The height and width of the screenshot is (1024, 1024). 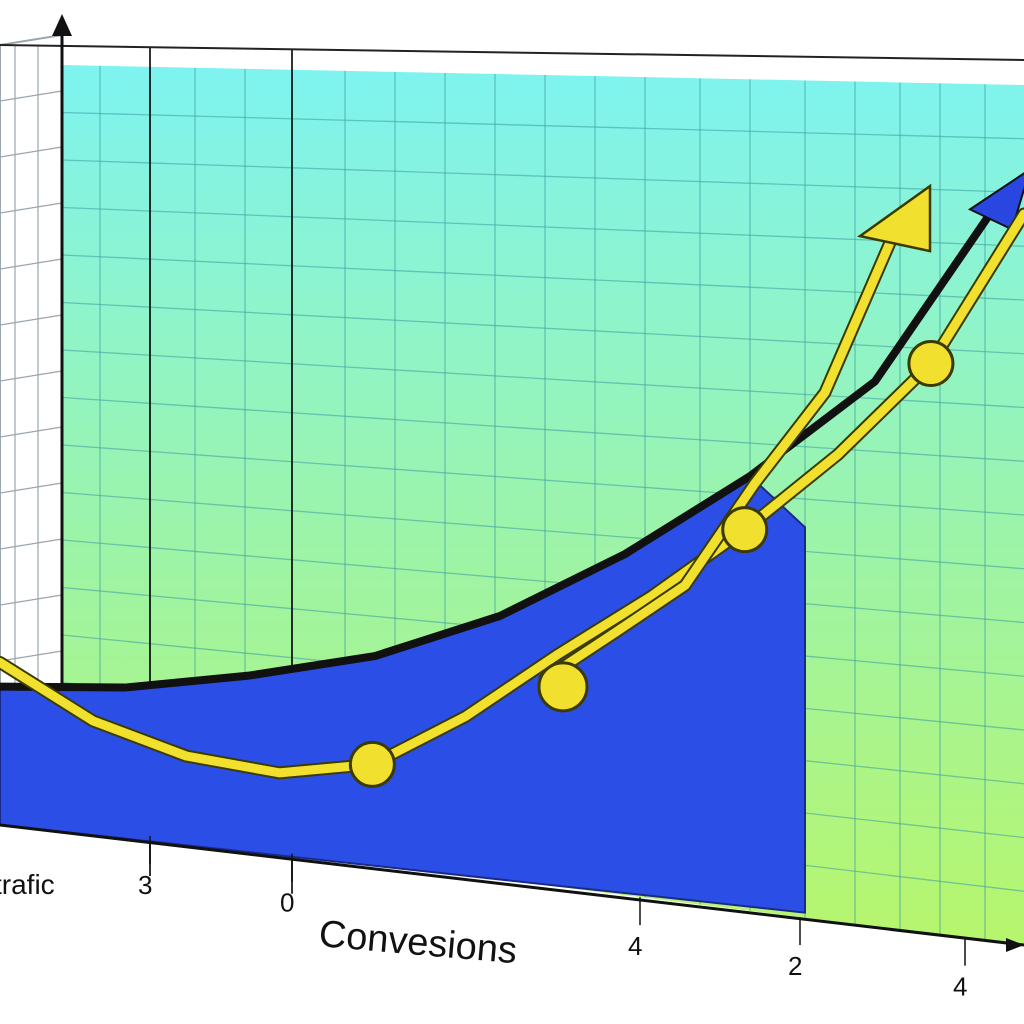 What do you see at coordinates (995, 201) in the screenshot?
I see `series-arrow-main` at bounding box center [995, 201].